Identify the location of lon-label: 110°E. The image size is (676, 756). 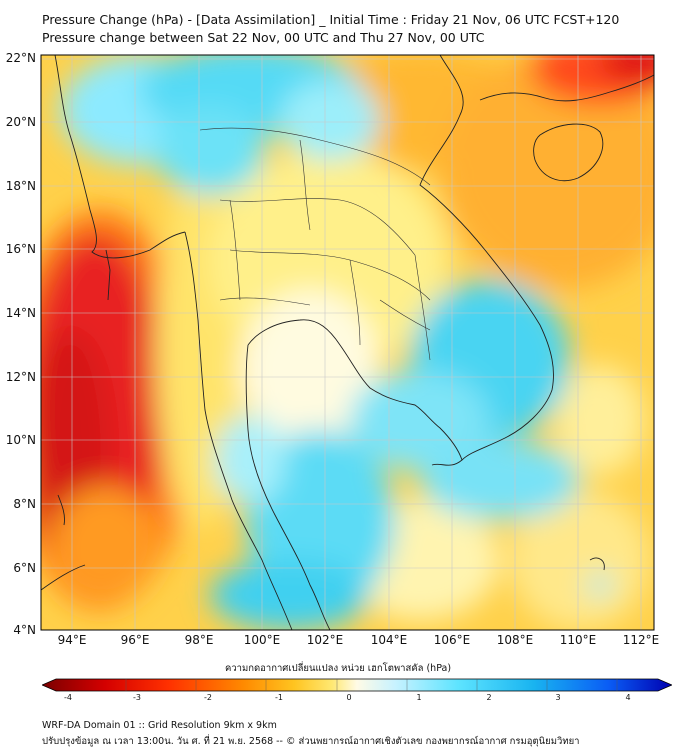
(578, 640).